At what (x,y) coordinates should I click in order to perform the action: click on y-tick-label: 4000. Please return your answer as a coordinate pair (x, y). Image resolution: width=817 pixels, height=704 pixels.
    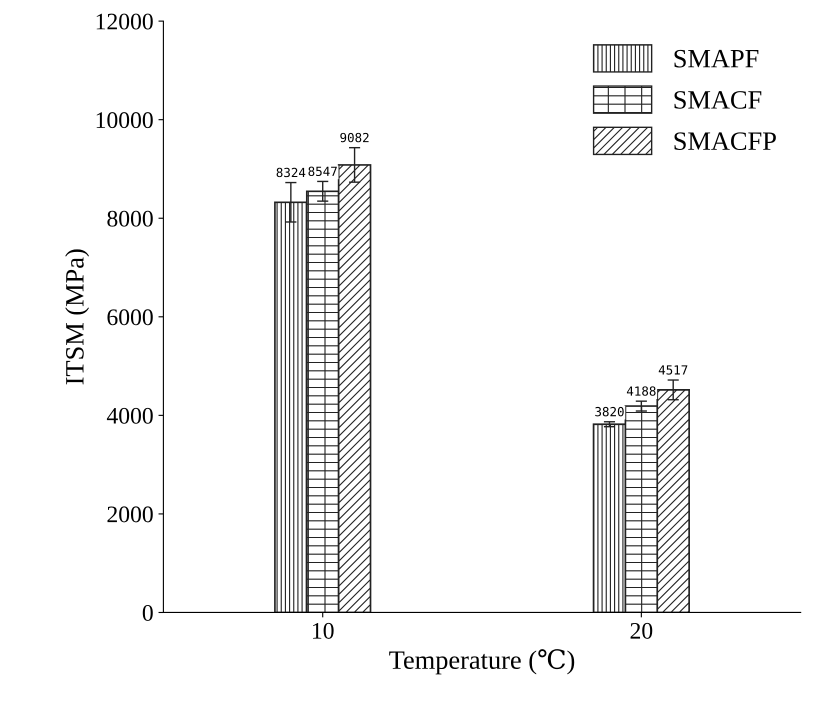
    Looking at the image, I should click on (129, 416).